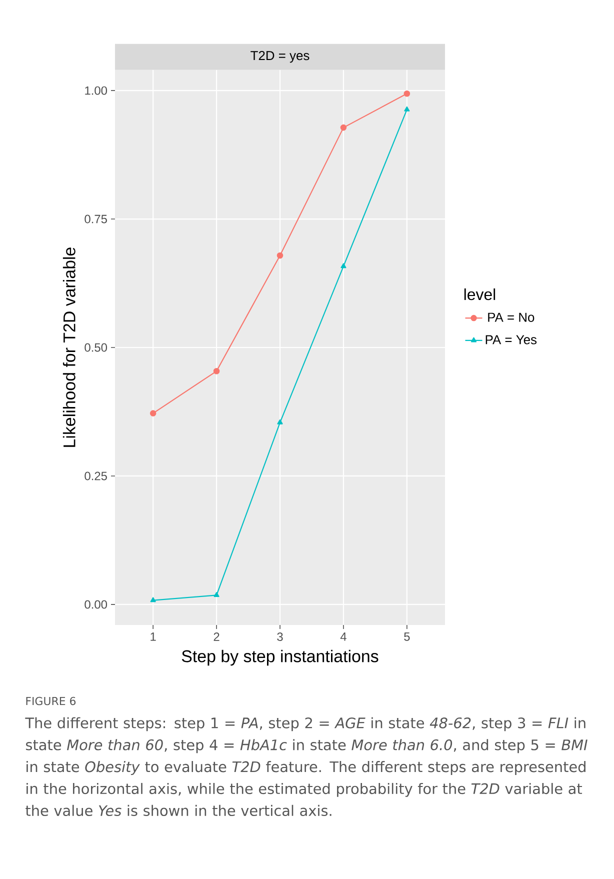 Image resolution: width=614 pixels, height=879 pixels. Describe the element at coordinates (280, 658) in the screenshot. I see `x-axis-title: Step by step instantiations` at that location.